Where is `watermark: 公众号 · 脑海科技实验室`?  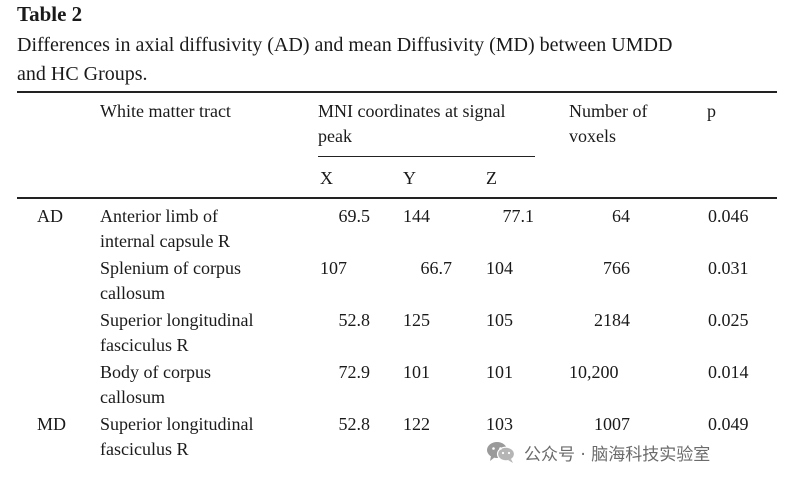
watermark: 公众号 · 脑海科技实验室 is located at coordinates (598, 452).